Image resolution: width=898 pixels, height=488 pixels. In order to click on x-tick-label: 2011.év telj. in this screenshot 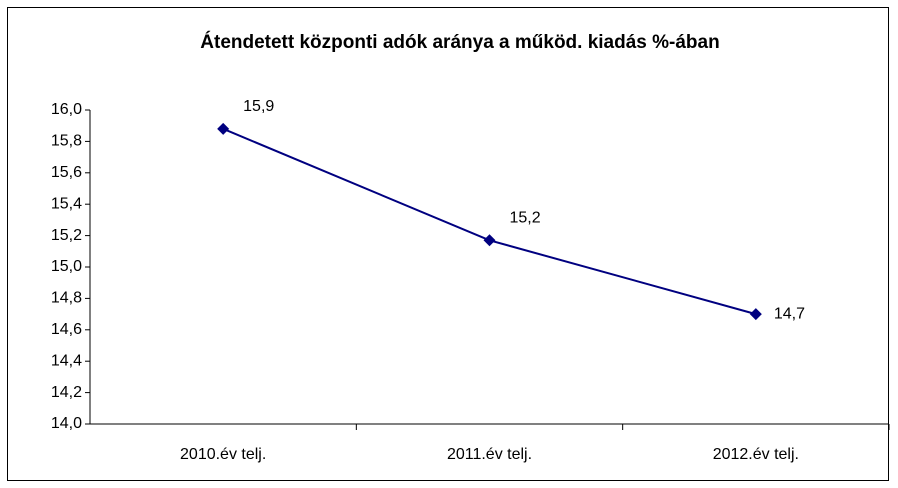, I will do `click(489, 454)`.